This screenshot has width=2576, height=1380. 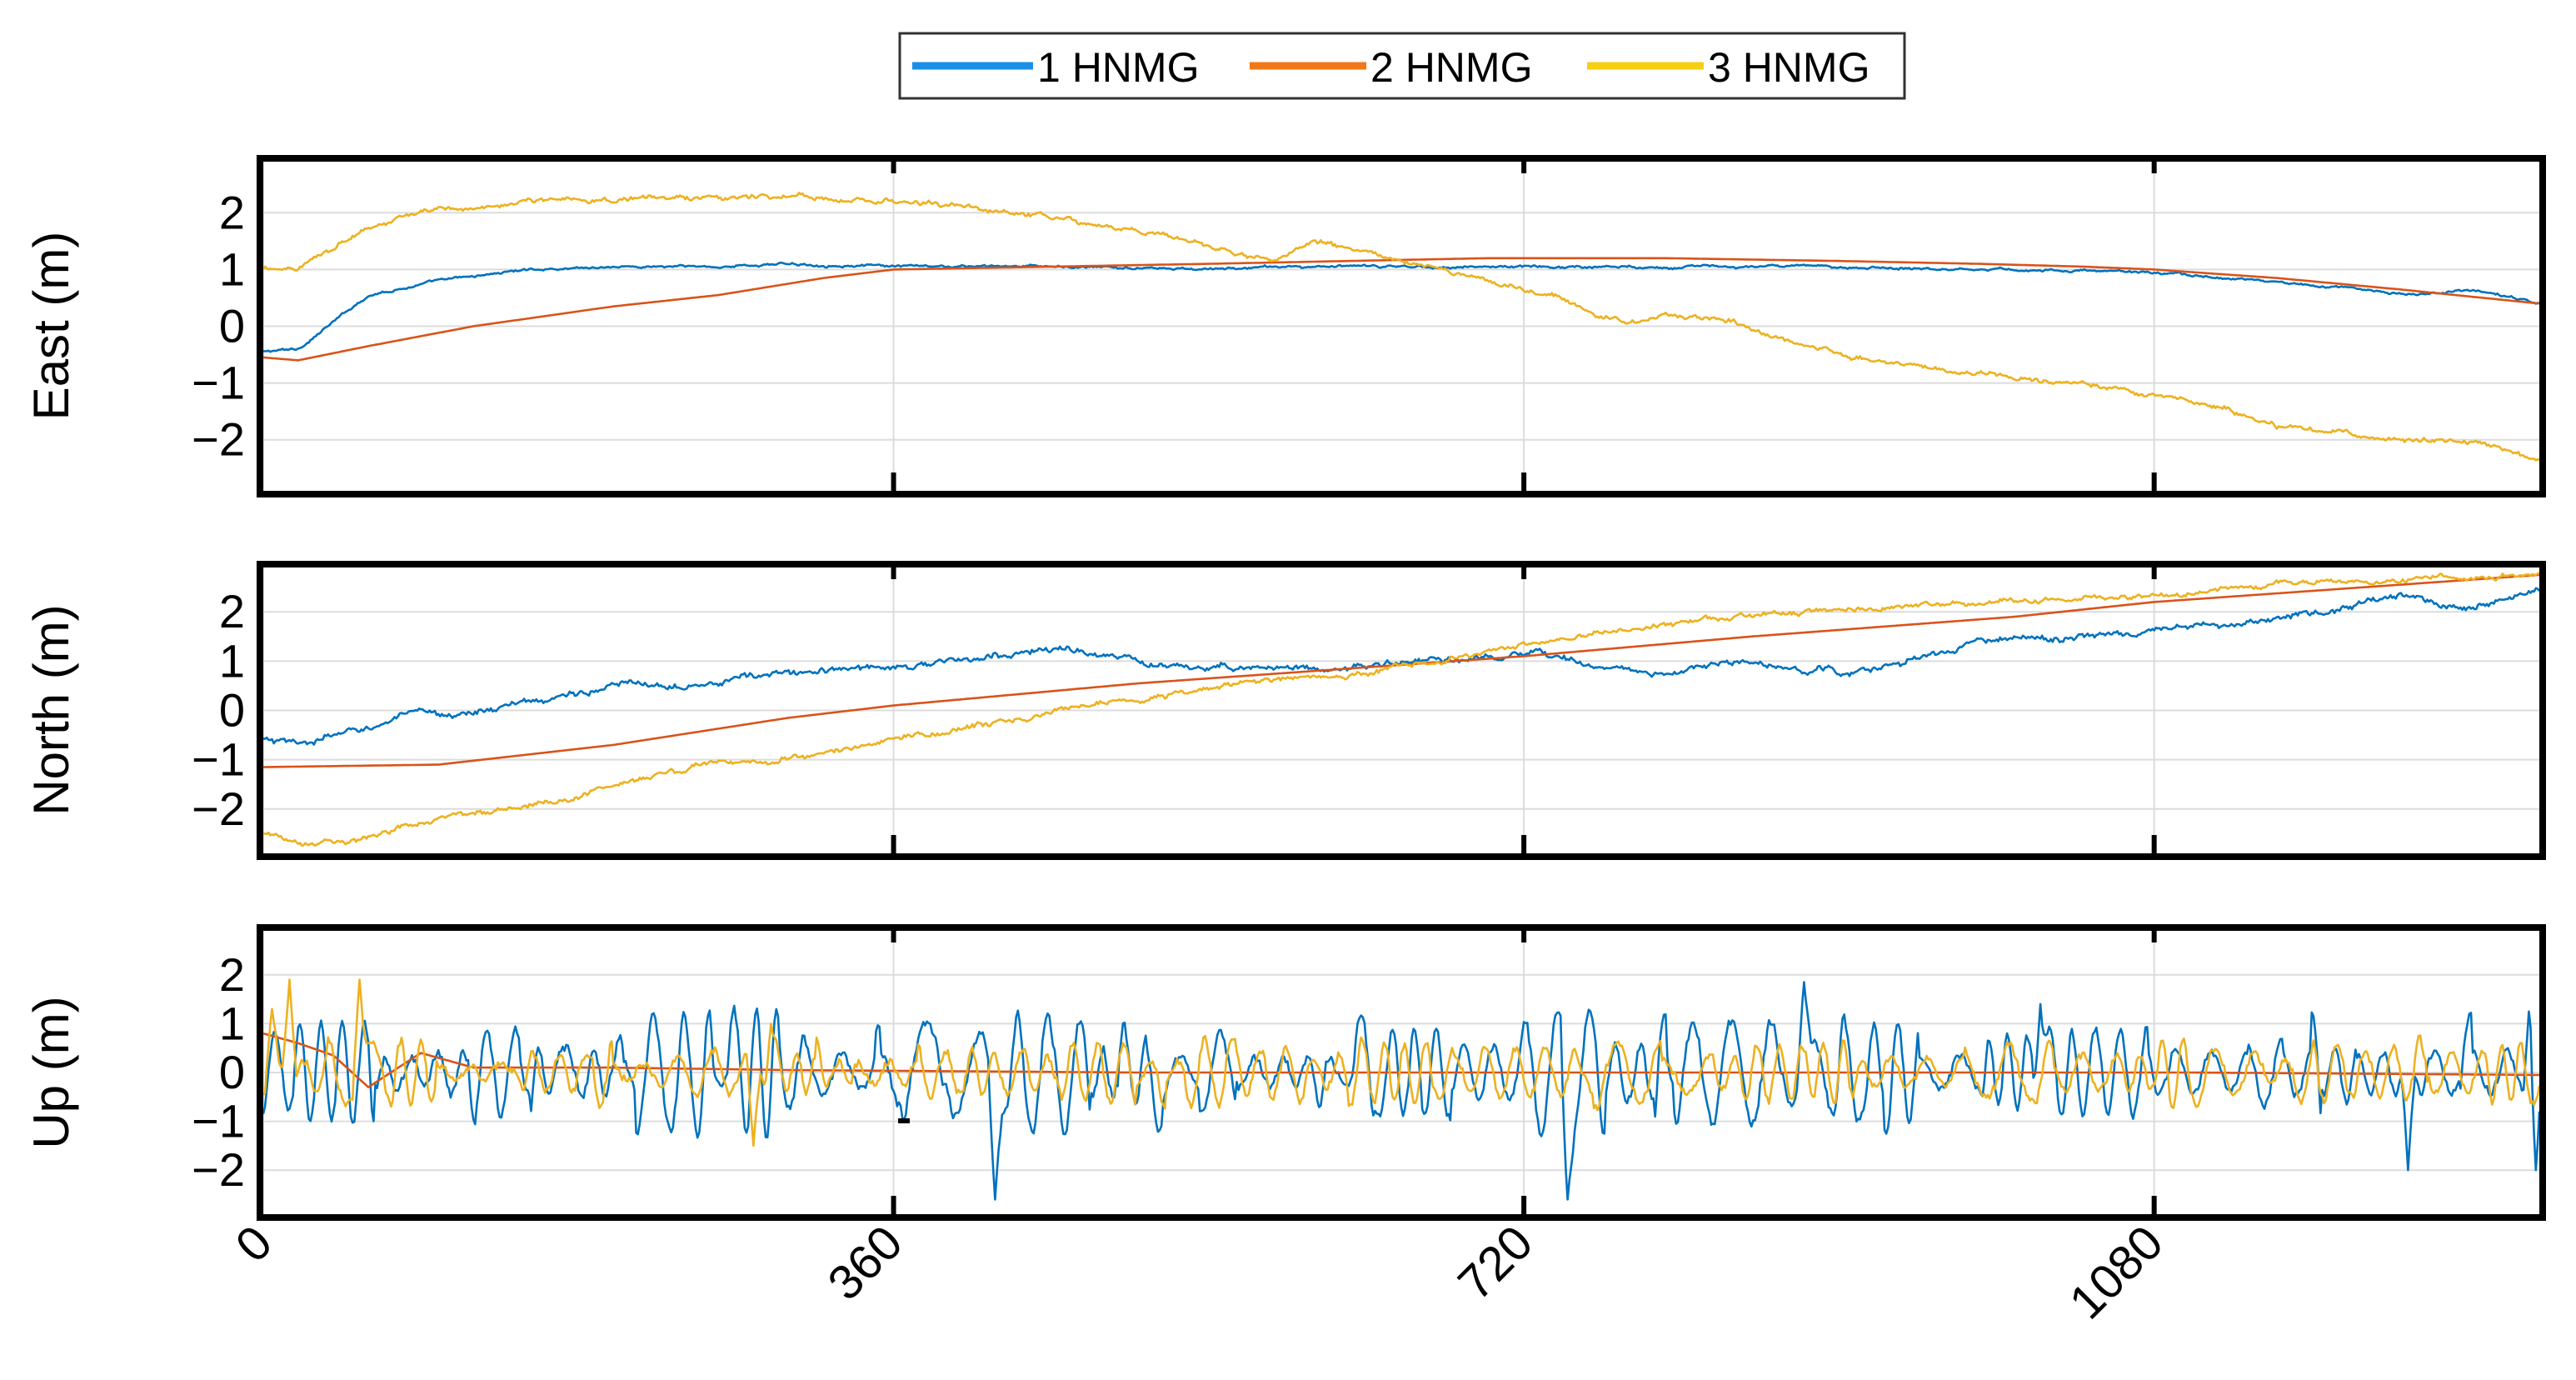 What do you see at coordinates (1451, 67) in the screenshot?
I see `legend-label-2: 2 HNMG` at bounding box center [1451, 67].